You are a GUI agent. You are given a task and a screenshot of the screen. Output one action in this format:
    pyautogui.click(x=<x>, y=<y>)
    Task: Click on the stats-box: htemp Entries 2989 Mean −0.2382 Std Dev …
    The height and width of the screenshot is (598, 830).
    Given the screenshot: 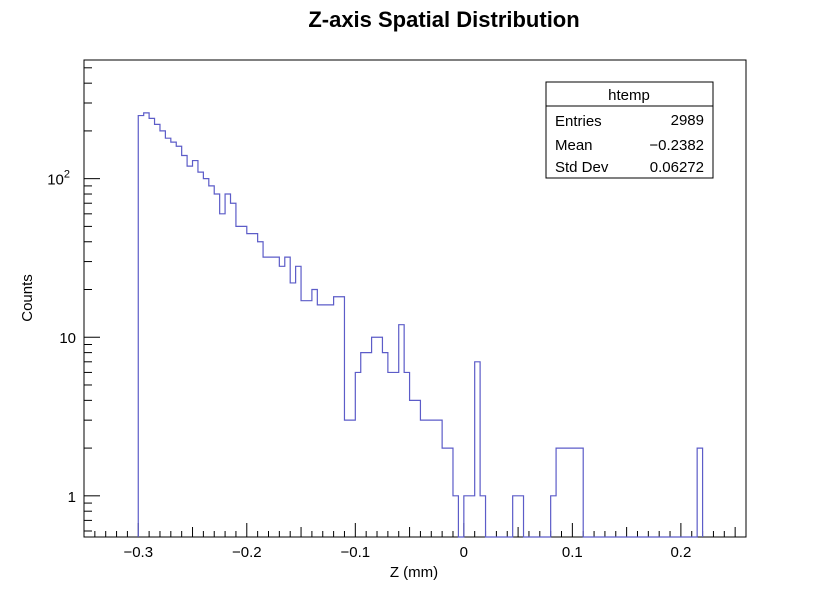 What is the action you would take?
    pyautogui.click(x=629, y=130)
    